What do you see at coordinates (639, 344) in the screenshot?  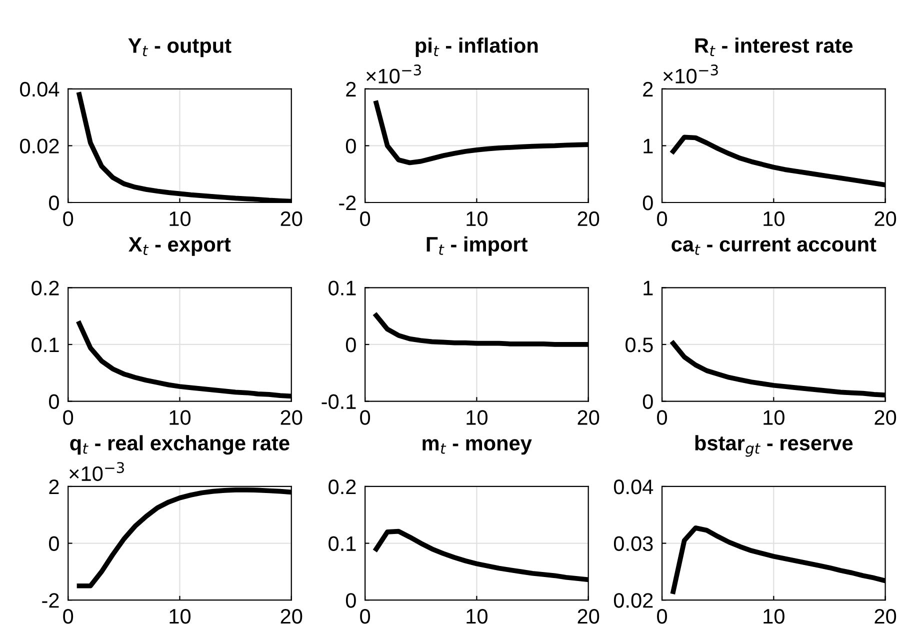 I see `y-tick-label: 0.5` at bounding box center [639, 344].